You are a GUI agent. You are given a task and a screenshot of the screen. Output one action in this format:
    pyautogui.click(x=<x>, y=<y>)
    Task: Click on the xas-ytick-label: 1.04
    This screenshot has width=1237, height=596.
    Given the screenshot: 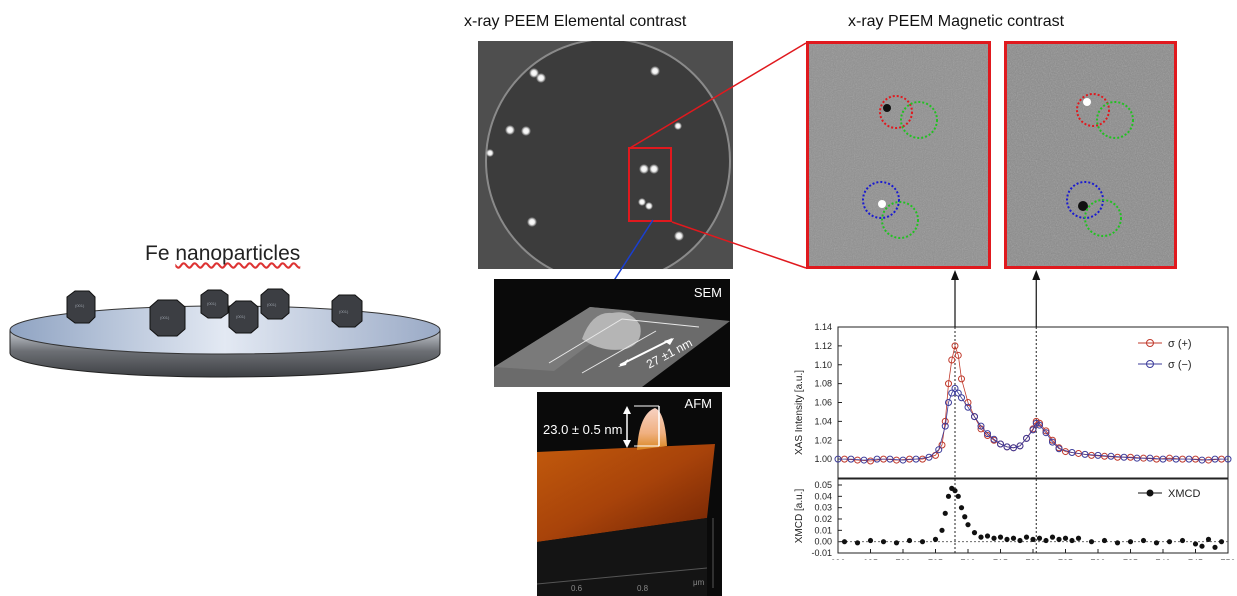 What is the action you would take?
    pyautogui.click(x=823, y=421)
    